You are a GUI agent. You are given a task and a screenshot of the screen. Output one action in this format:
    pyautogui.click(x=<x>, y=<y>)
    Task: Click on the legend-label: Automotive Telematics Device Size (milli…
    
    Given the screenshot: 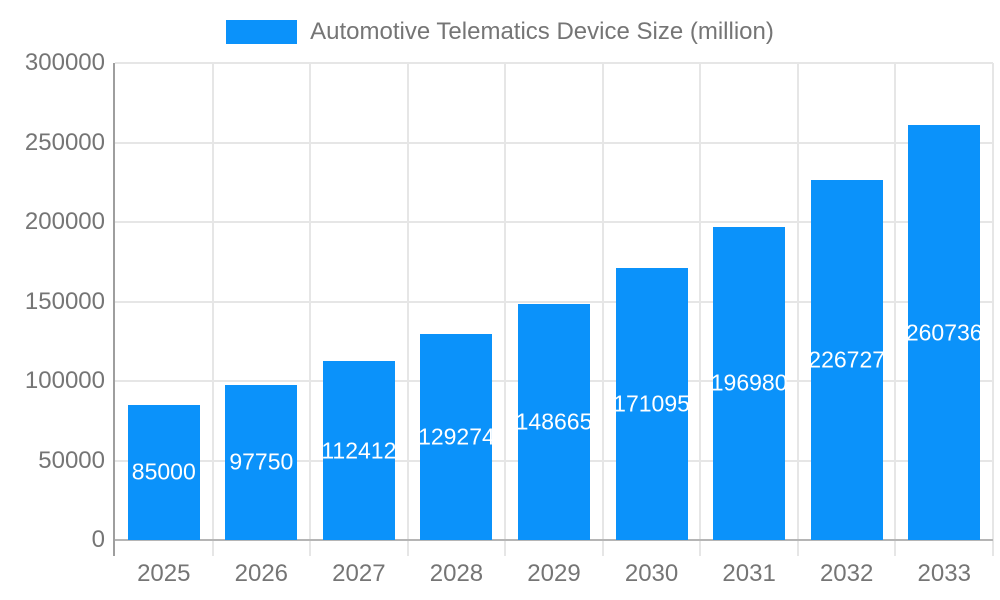 What is the action you would take?
    pyautogui.click(x=542, y=31)
    